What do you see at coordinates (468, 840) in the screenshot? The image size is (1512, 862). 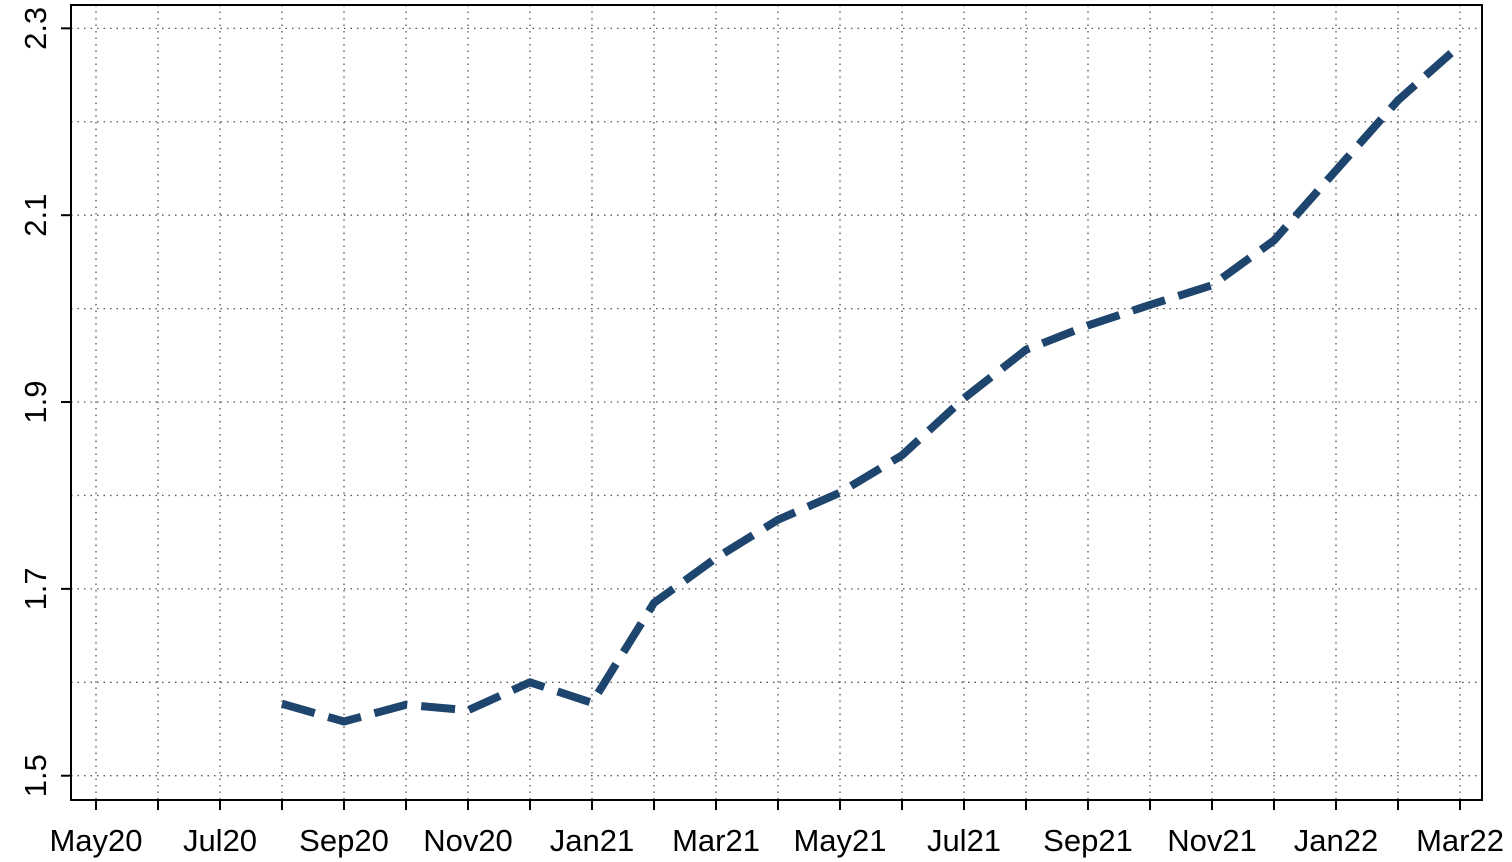 I see `x-tick-label: Nov20` at bounding box center [468, 840].